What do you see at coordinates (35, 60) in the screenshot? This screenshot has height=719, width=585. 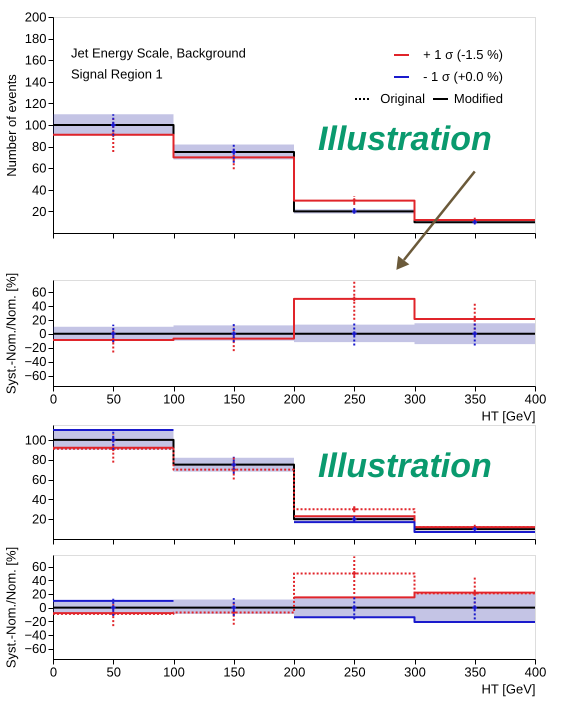 I see `y-tick-label: 160` at bounding box center [35, 60].